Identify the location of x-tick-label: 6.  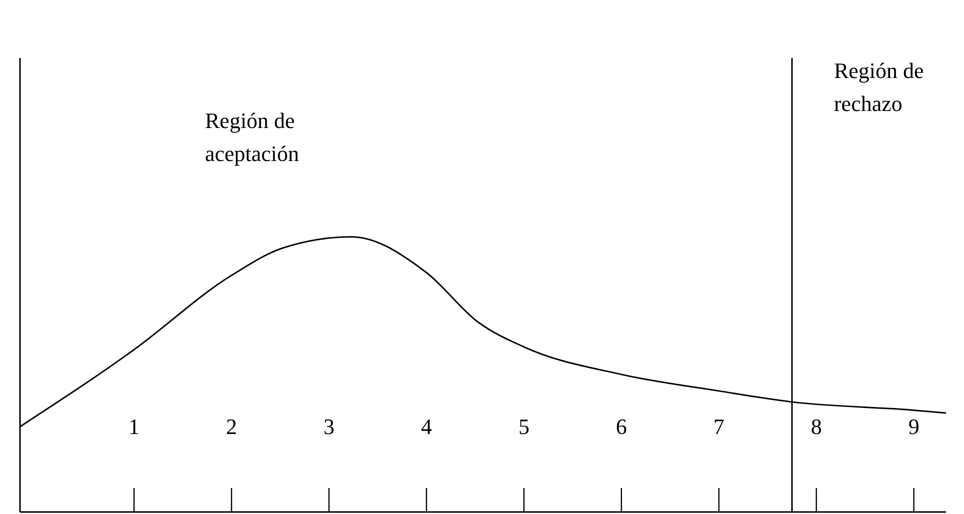
(621, 426).